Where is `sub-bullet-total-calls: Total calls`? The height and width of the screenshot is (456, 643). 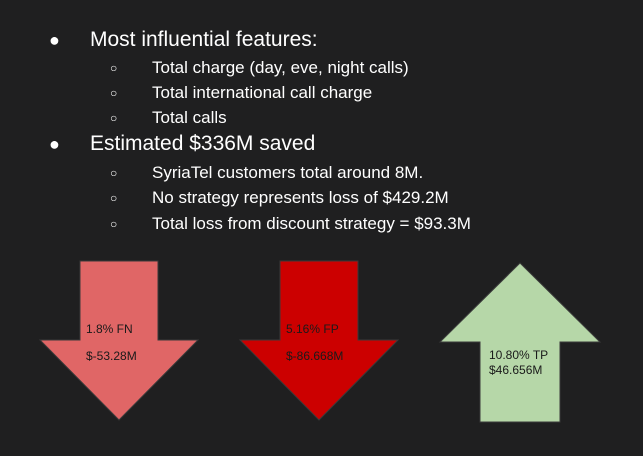
sub-bullet-total-calls: Total calls is located at coordinates (189, 117).